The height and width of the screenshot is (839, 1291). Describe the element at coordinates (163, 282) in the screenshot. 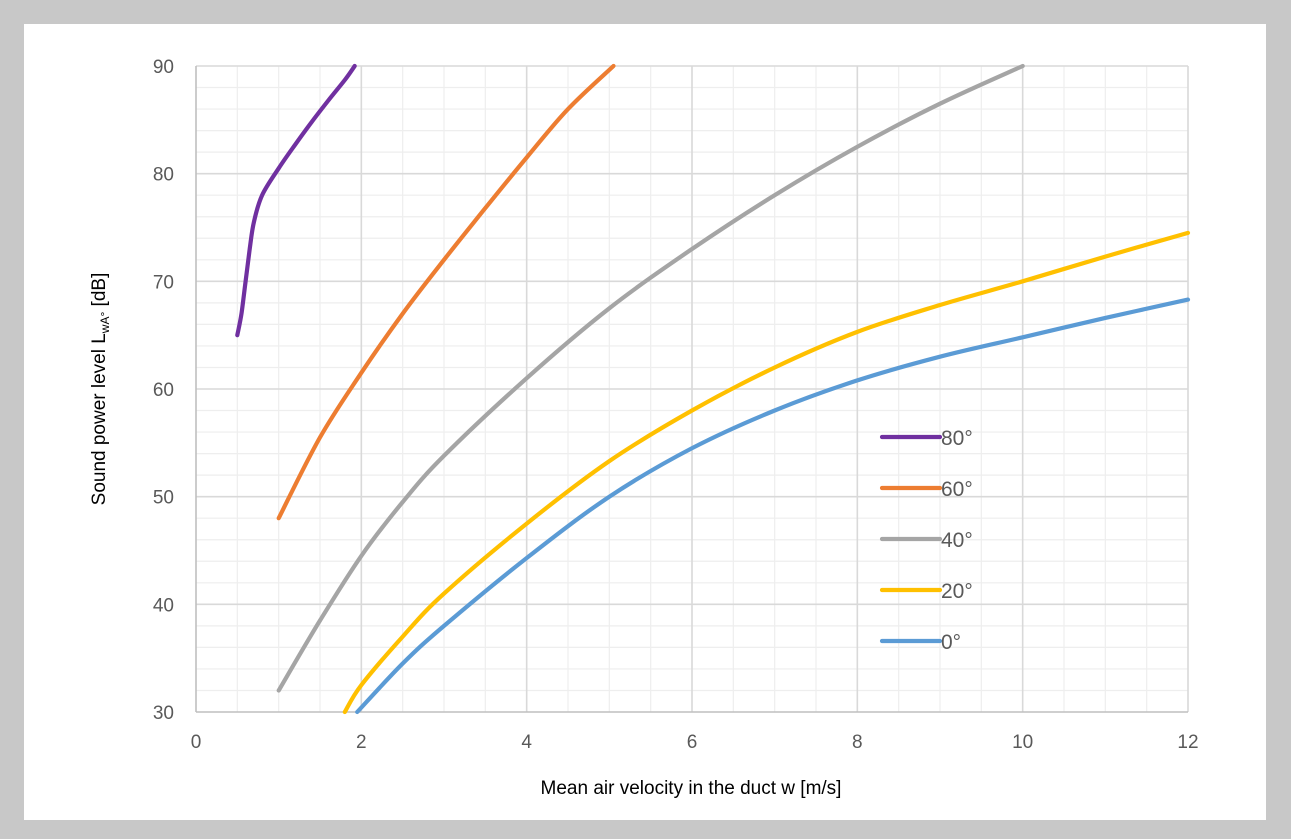

I see `y-tick-label: 70` at that location.